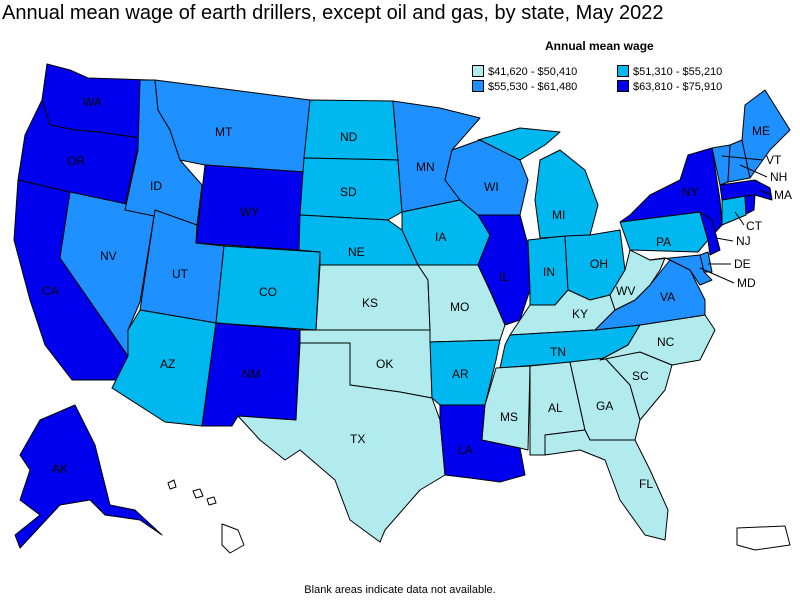 This screenshot has height=600, width=800. I want to click on label-MS: MS, so click(509, 417).